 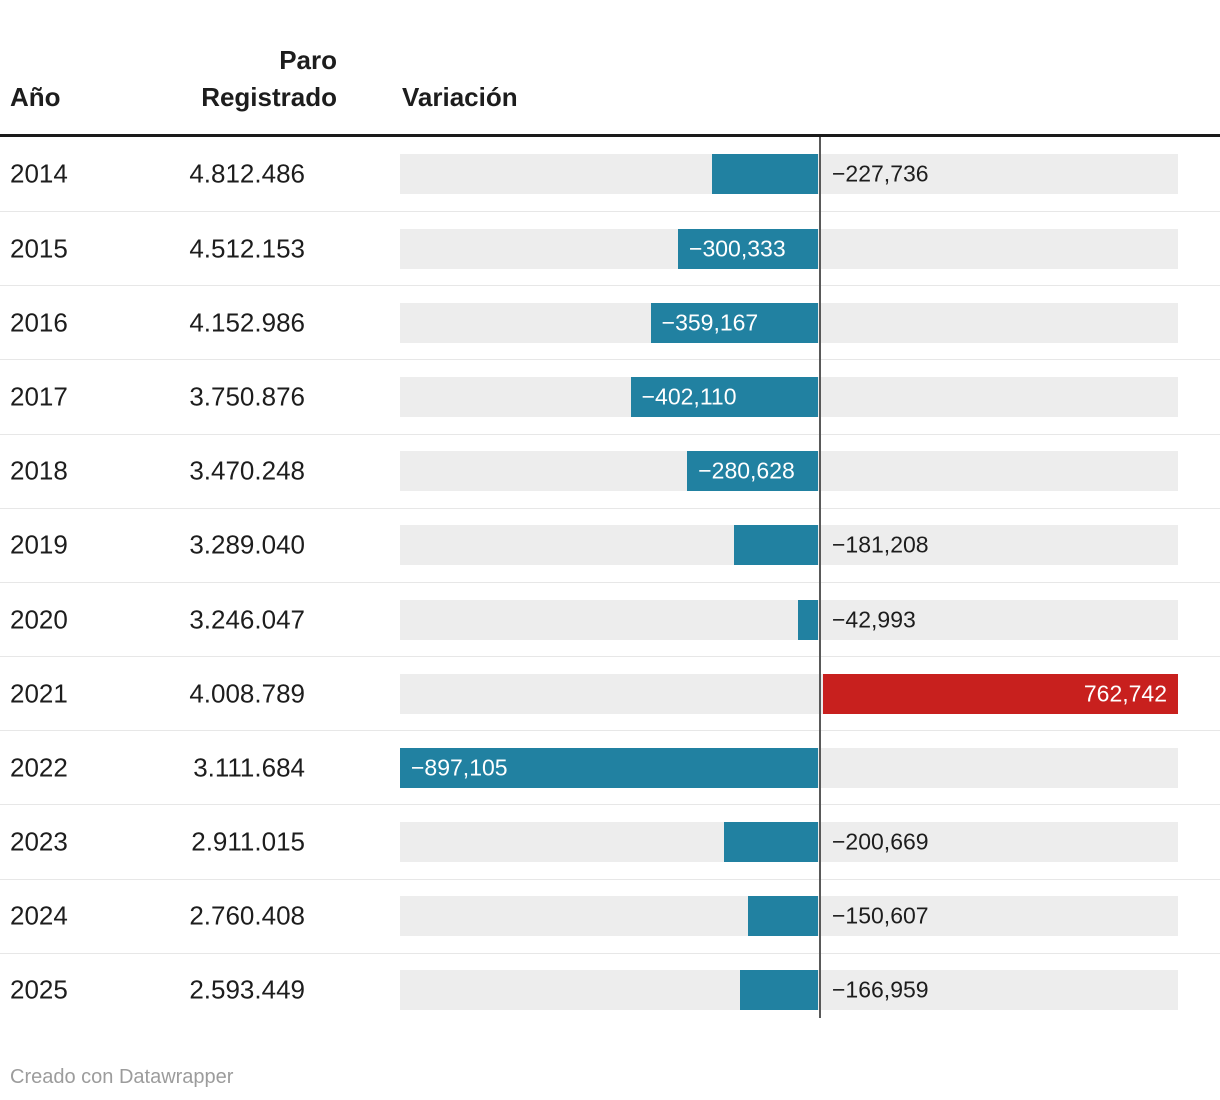 What do you see at coordinates (39, 989) in the screenshot?
I see `year-cell: 2025` at bounding box center [39, 989].